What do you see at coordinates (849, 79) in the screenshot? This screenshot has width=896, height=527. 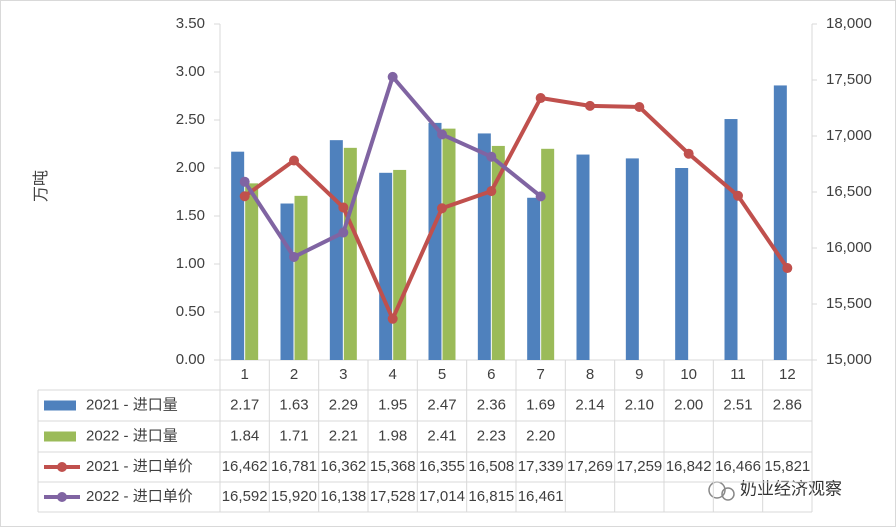 I see `y2-tick-label: 17,500` at bounding box center [849, 79].